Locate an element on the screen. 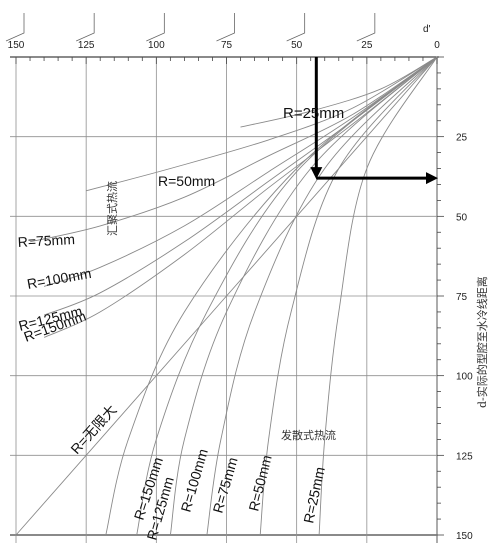 Image resolution: width=500 pixels, height=554 pixels. top-axis-ticks: 150 125 100 75 50 25 0 is located at coordinates (222, 38).